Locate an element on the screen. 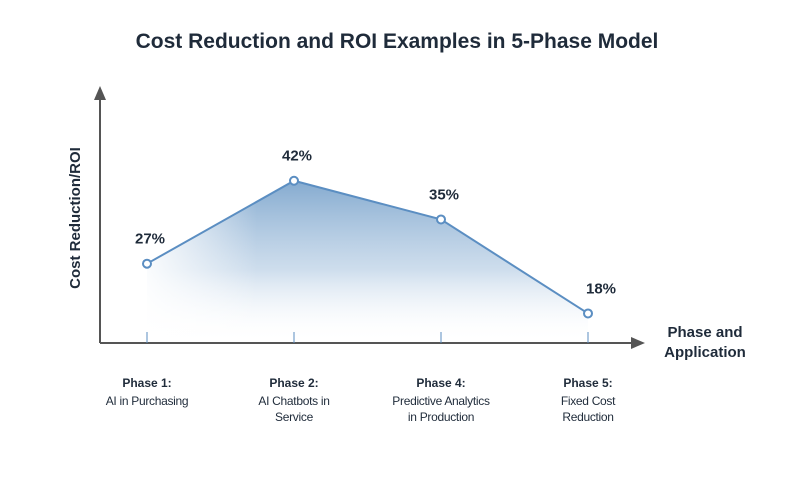 The height and width of the screenshot is (492, 795). x-tick-label: Predictive Analytics is located at coordinates (441, 401).